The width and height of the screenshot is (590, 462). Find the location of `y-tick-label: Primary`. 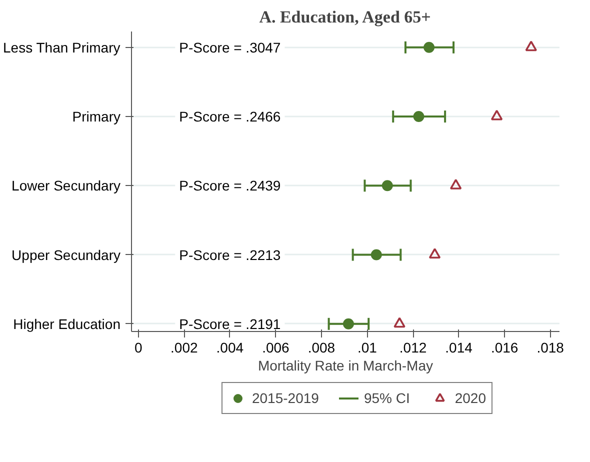

y-tick-label: Primary is located at coordinates (96, 116).